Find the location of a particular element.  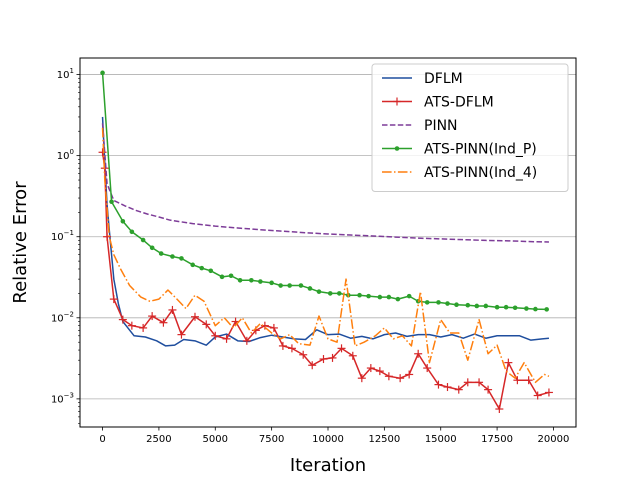

x-tick-label: 15000 is located at coordinates (441, 439).